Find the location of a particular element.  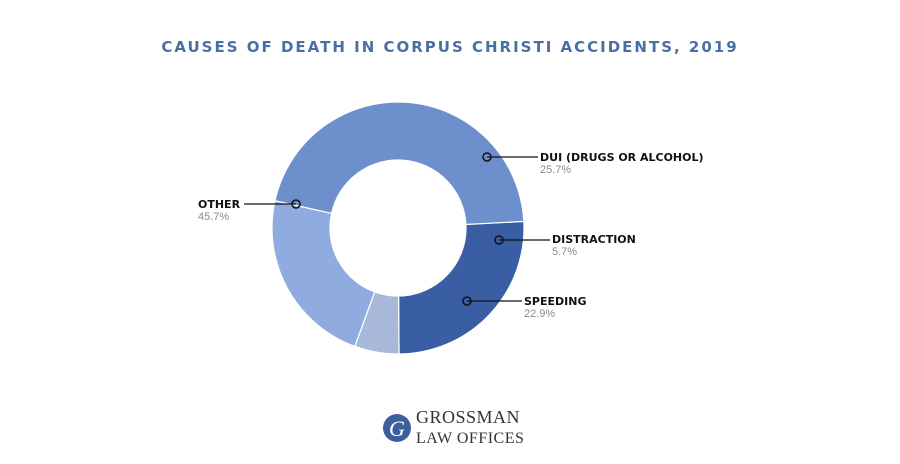

grossman-logo: G GROSSMAN LAW OFFICES is located at coordinates (453, 427).